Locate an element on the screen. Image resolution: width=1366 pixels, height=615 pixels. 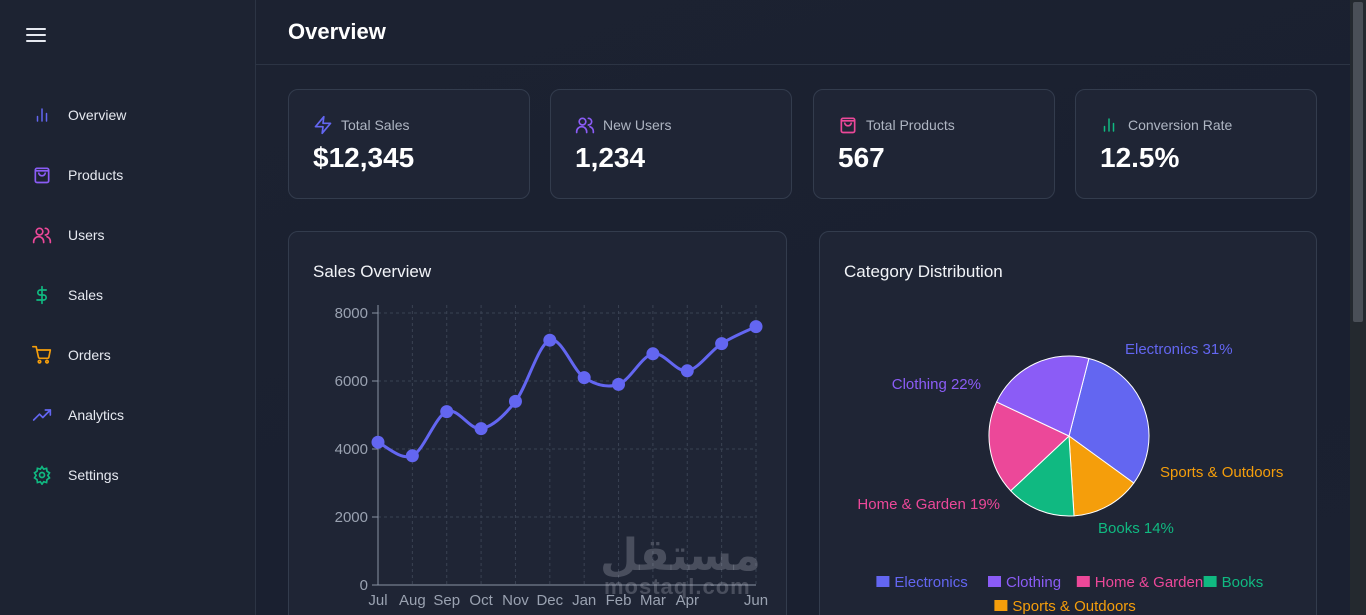
sidebar-item-label: Products is located at coordinates (96, 175).